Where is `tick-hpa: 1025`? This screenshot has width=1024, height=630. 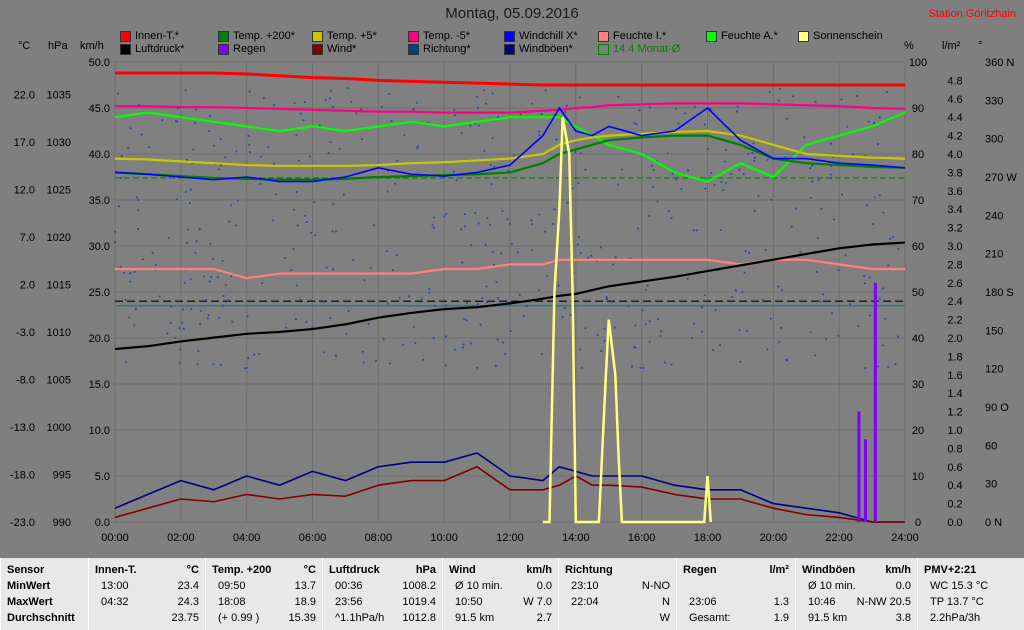 tick-hpa: 1025 is located at coordinates (59, 190).